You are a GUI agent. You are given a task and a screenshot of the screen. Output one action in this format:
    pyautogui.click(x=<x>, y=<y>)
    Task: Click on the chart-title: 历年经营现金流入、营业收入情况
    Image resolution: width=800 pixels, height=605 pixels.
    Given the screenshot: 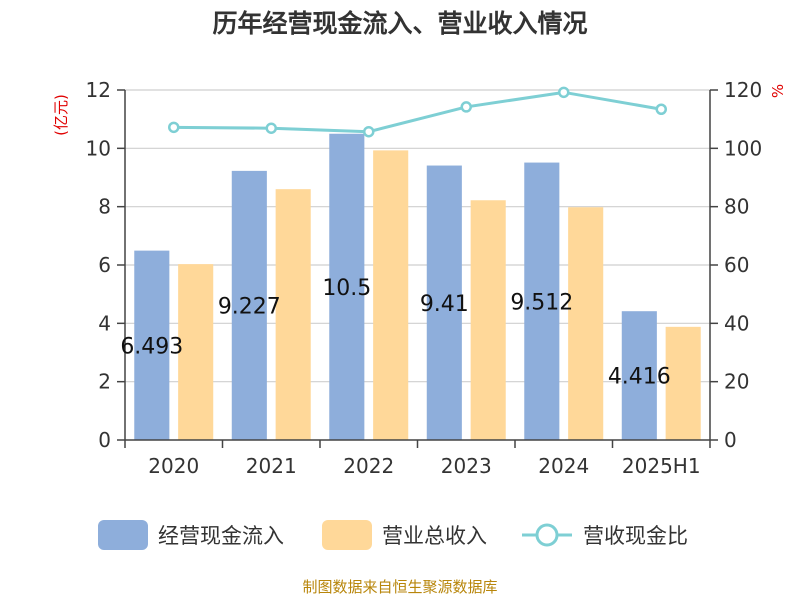 What is the action you would take?
    pyautogui.click(x=399, y=23)
    